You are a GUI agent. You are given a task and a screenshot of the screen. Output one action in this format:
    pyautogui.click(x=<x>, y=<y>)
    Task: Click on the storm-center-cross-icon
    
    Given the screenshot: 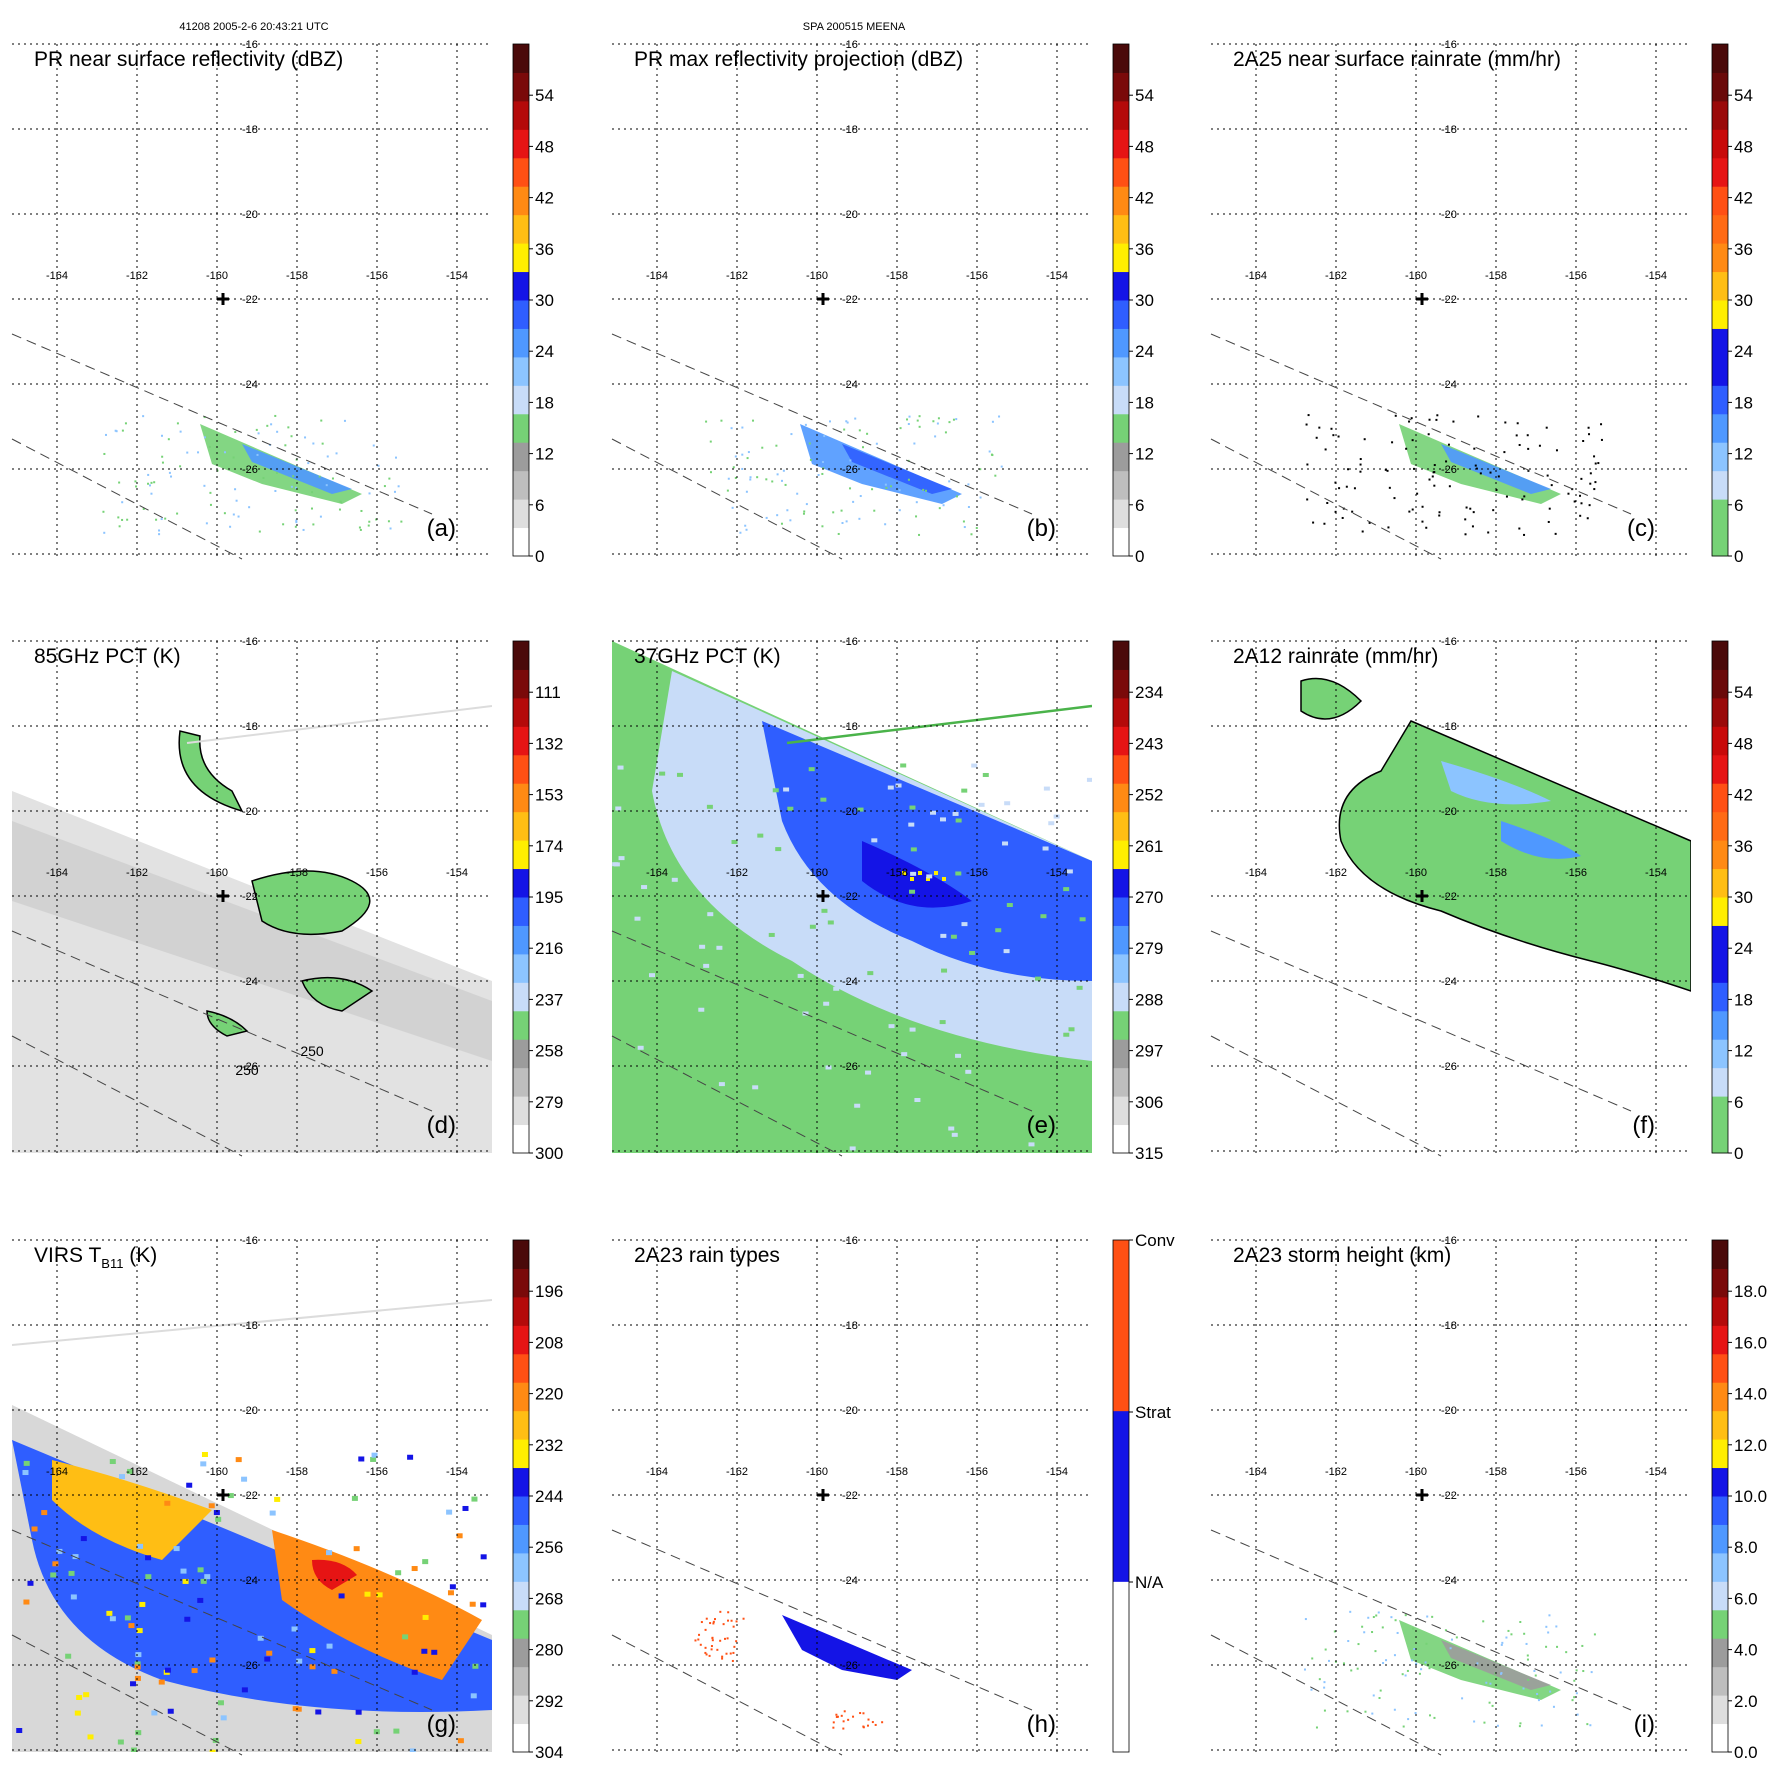 What is the action you would take?
    pyautogui.click(x=823, y=299)
    